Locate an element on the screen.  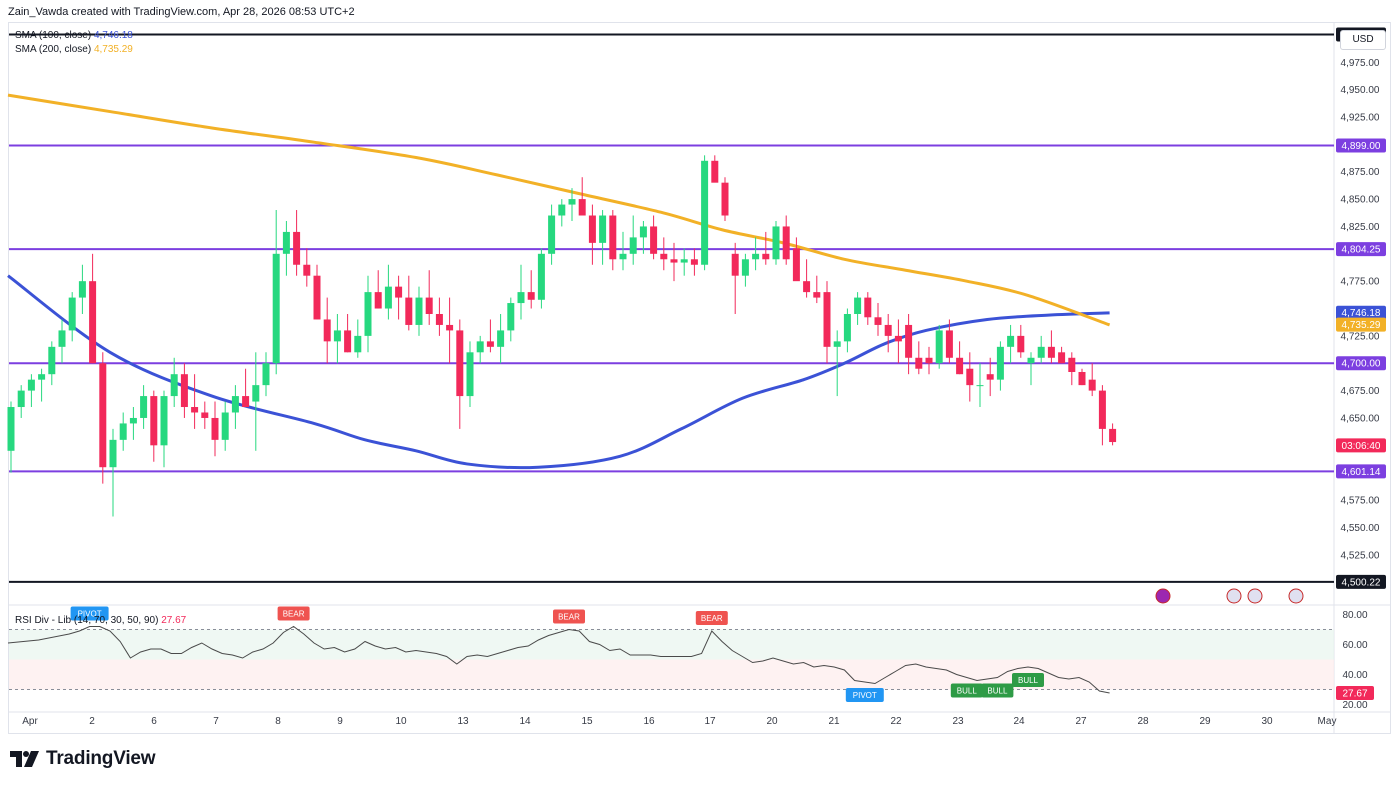
rsi-legend-value: 27.67 is located at coordinates (174, 620).